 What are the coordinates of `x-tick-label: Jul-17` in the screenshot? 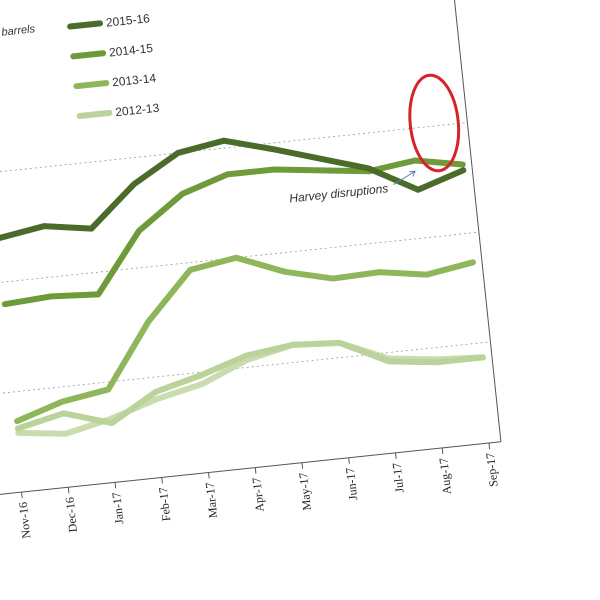 It's located at (398, 477).